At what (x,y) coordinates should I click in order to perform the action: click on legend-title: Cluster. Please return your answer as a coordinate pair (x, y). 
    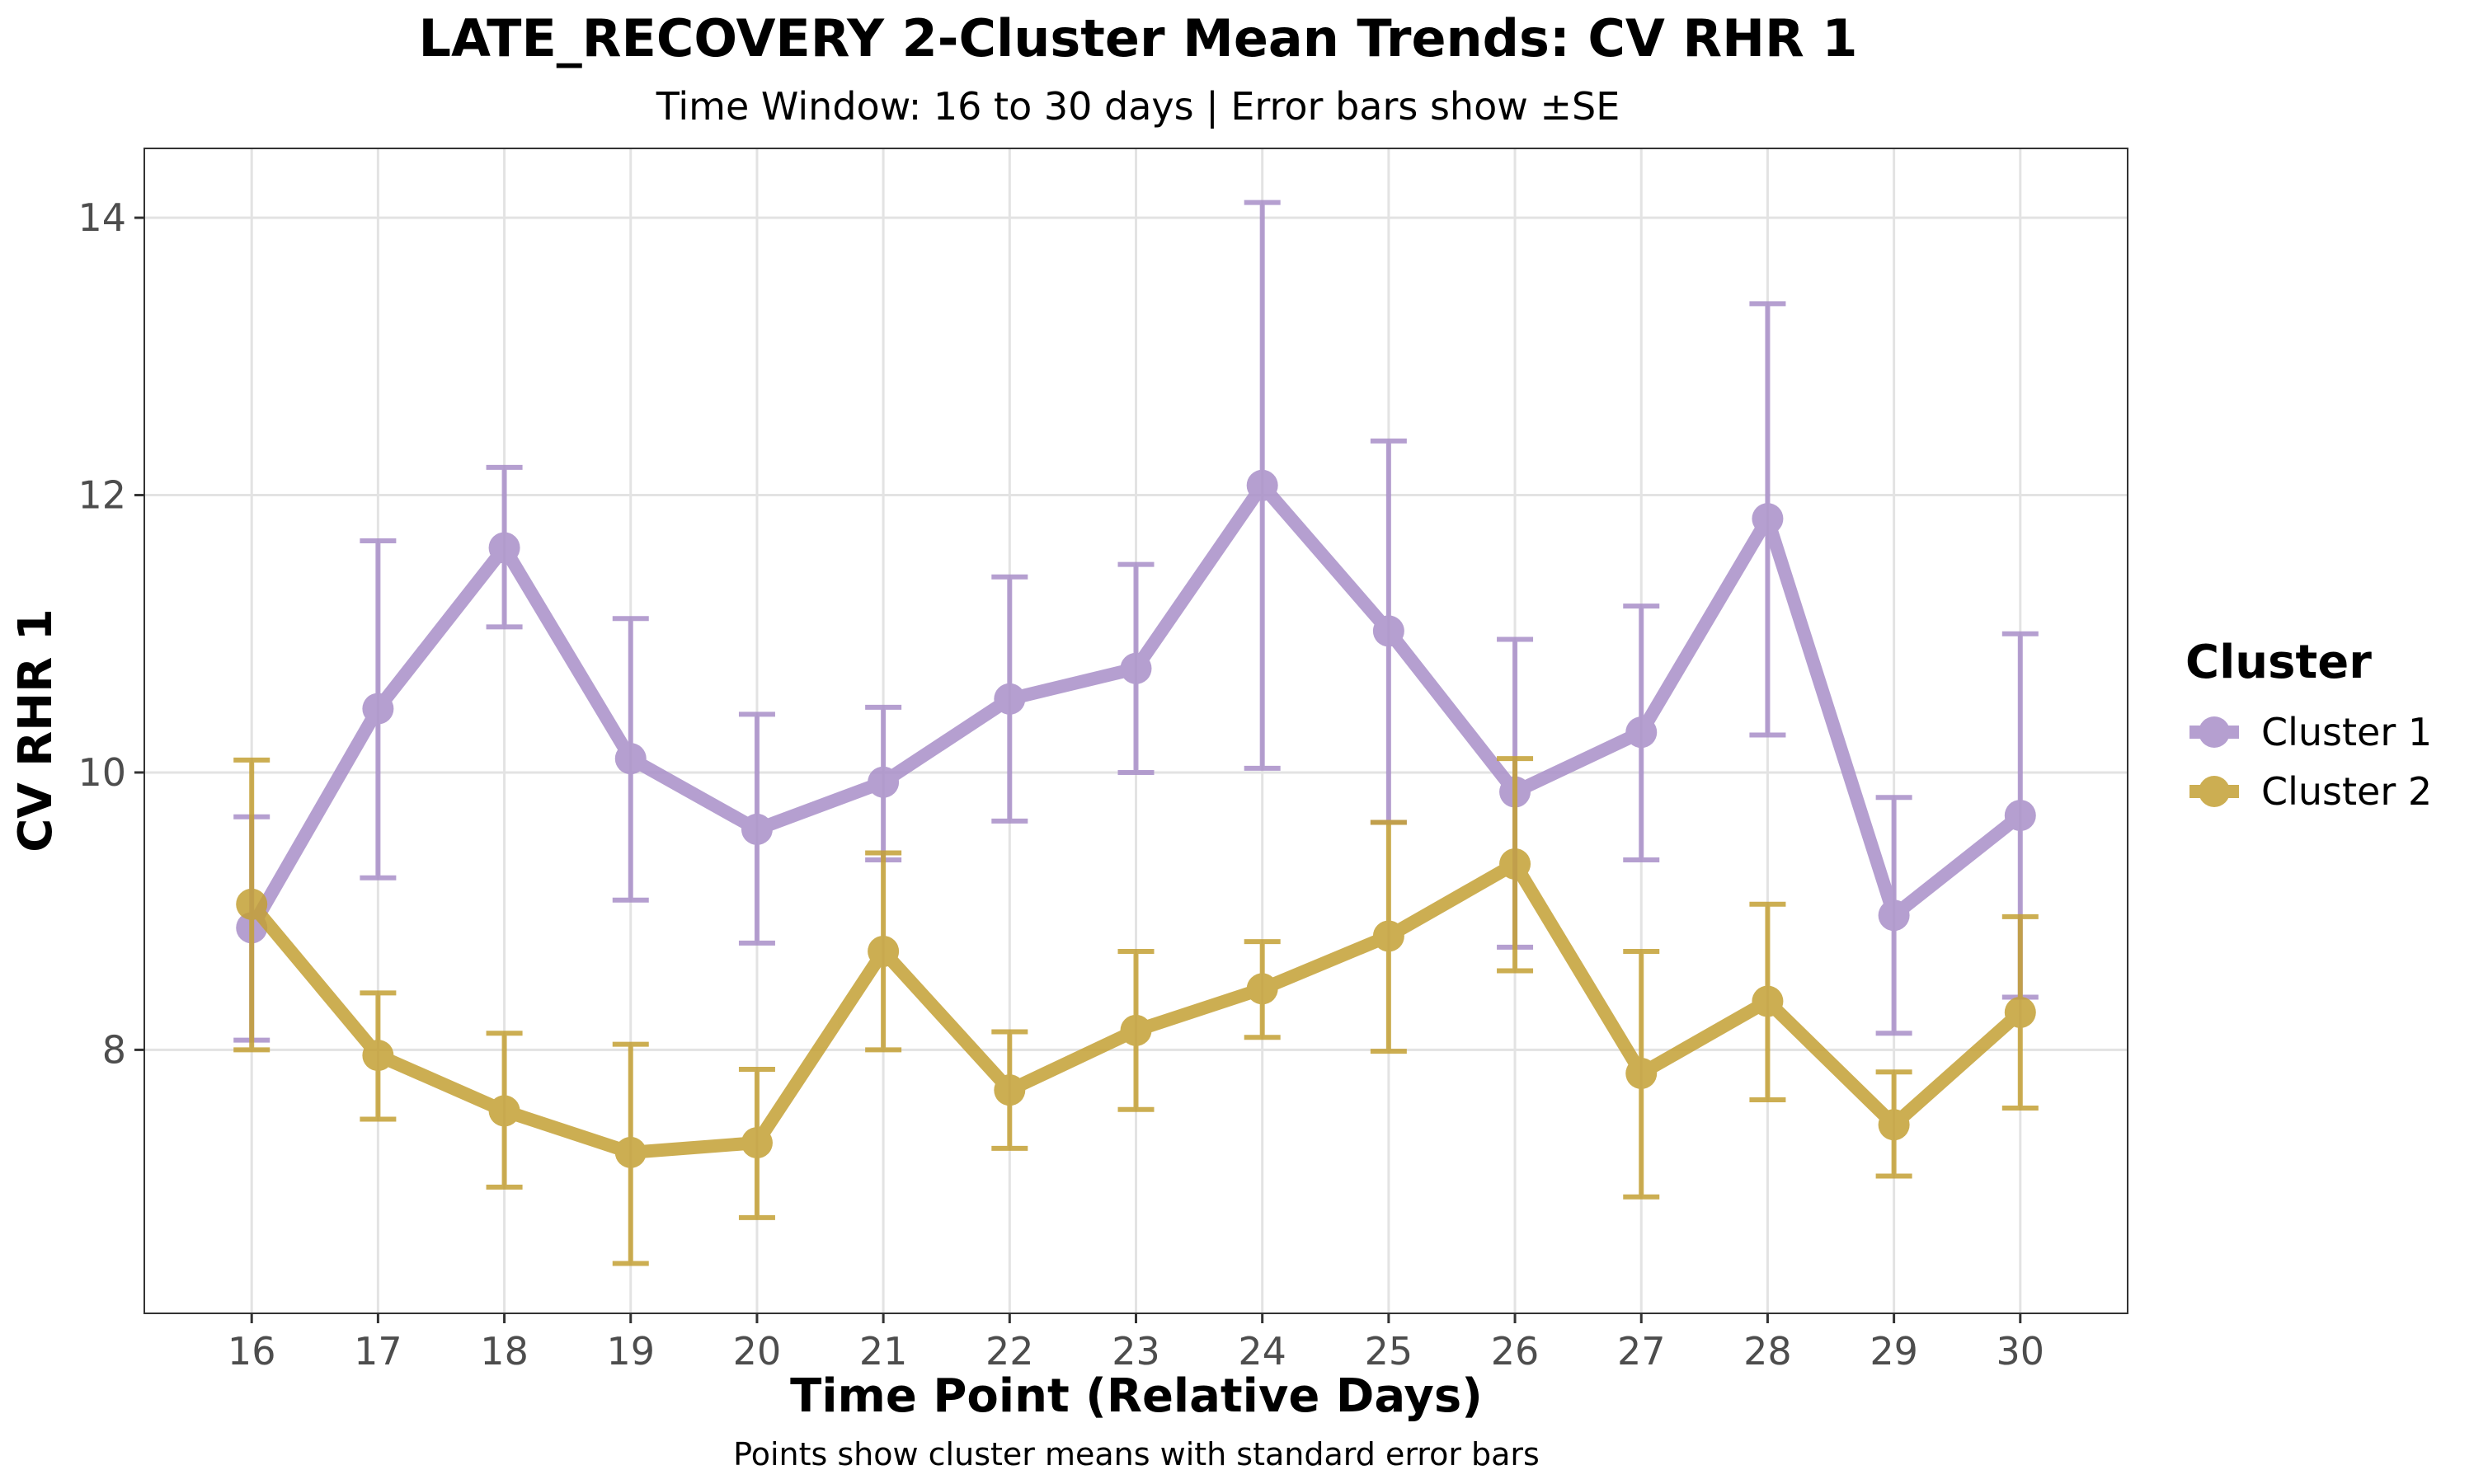
    Looking at the image, I should click on (2278, 662).